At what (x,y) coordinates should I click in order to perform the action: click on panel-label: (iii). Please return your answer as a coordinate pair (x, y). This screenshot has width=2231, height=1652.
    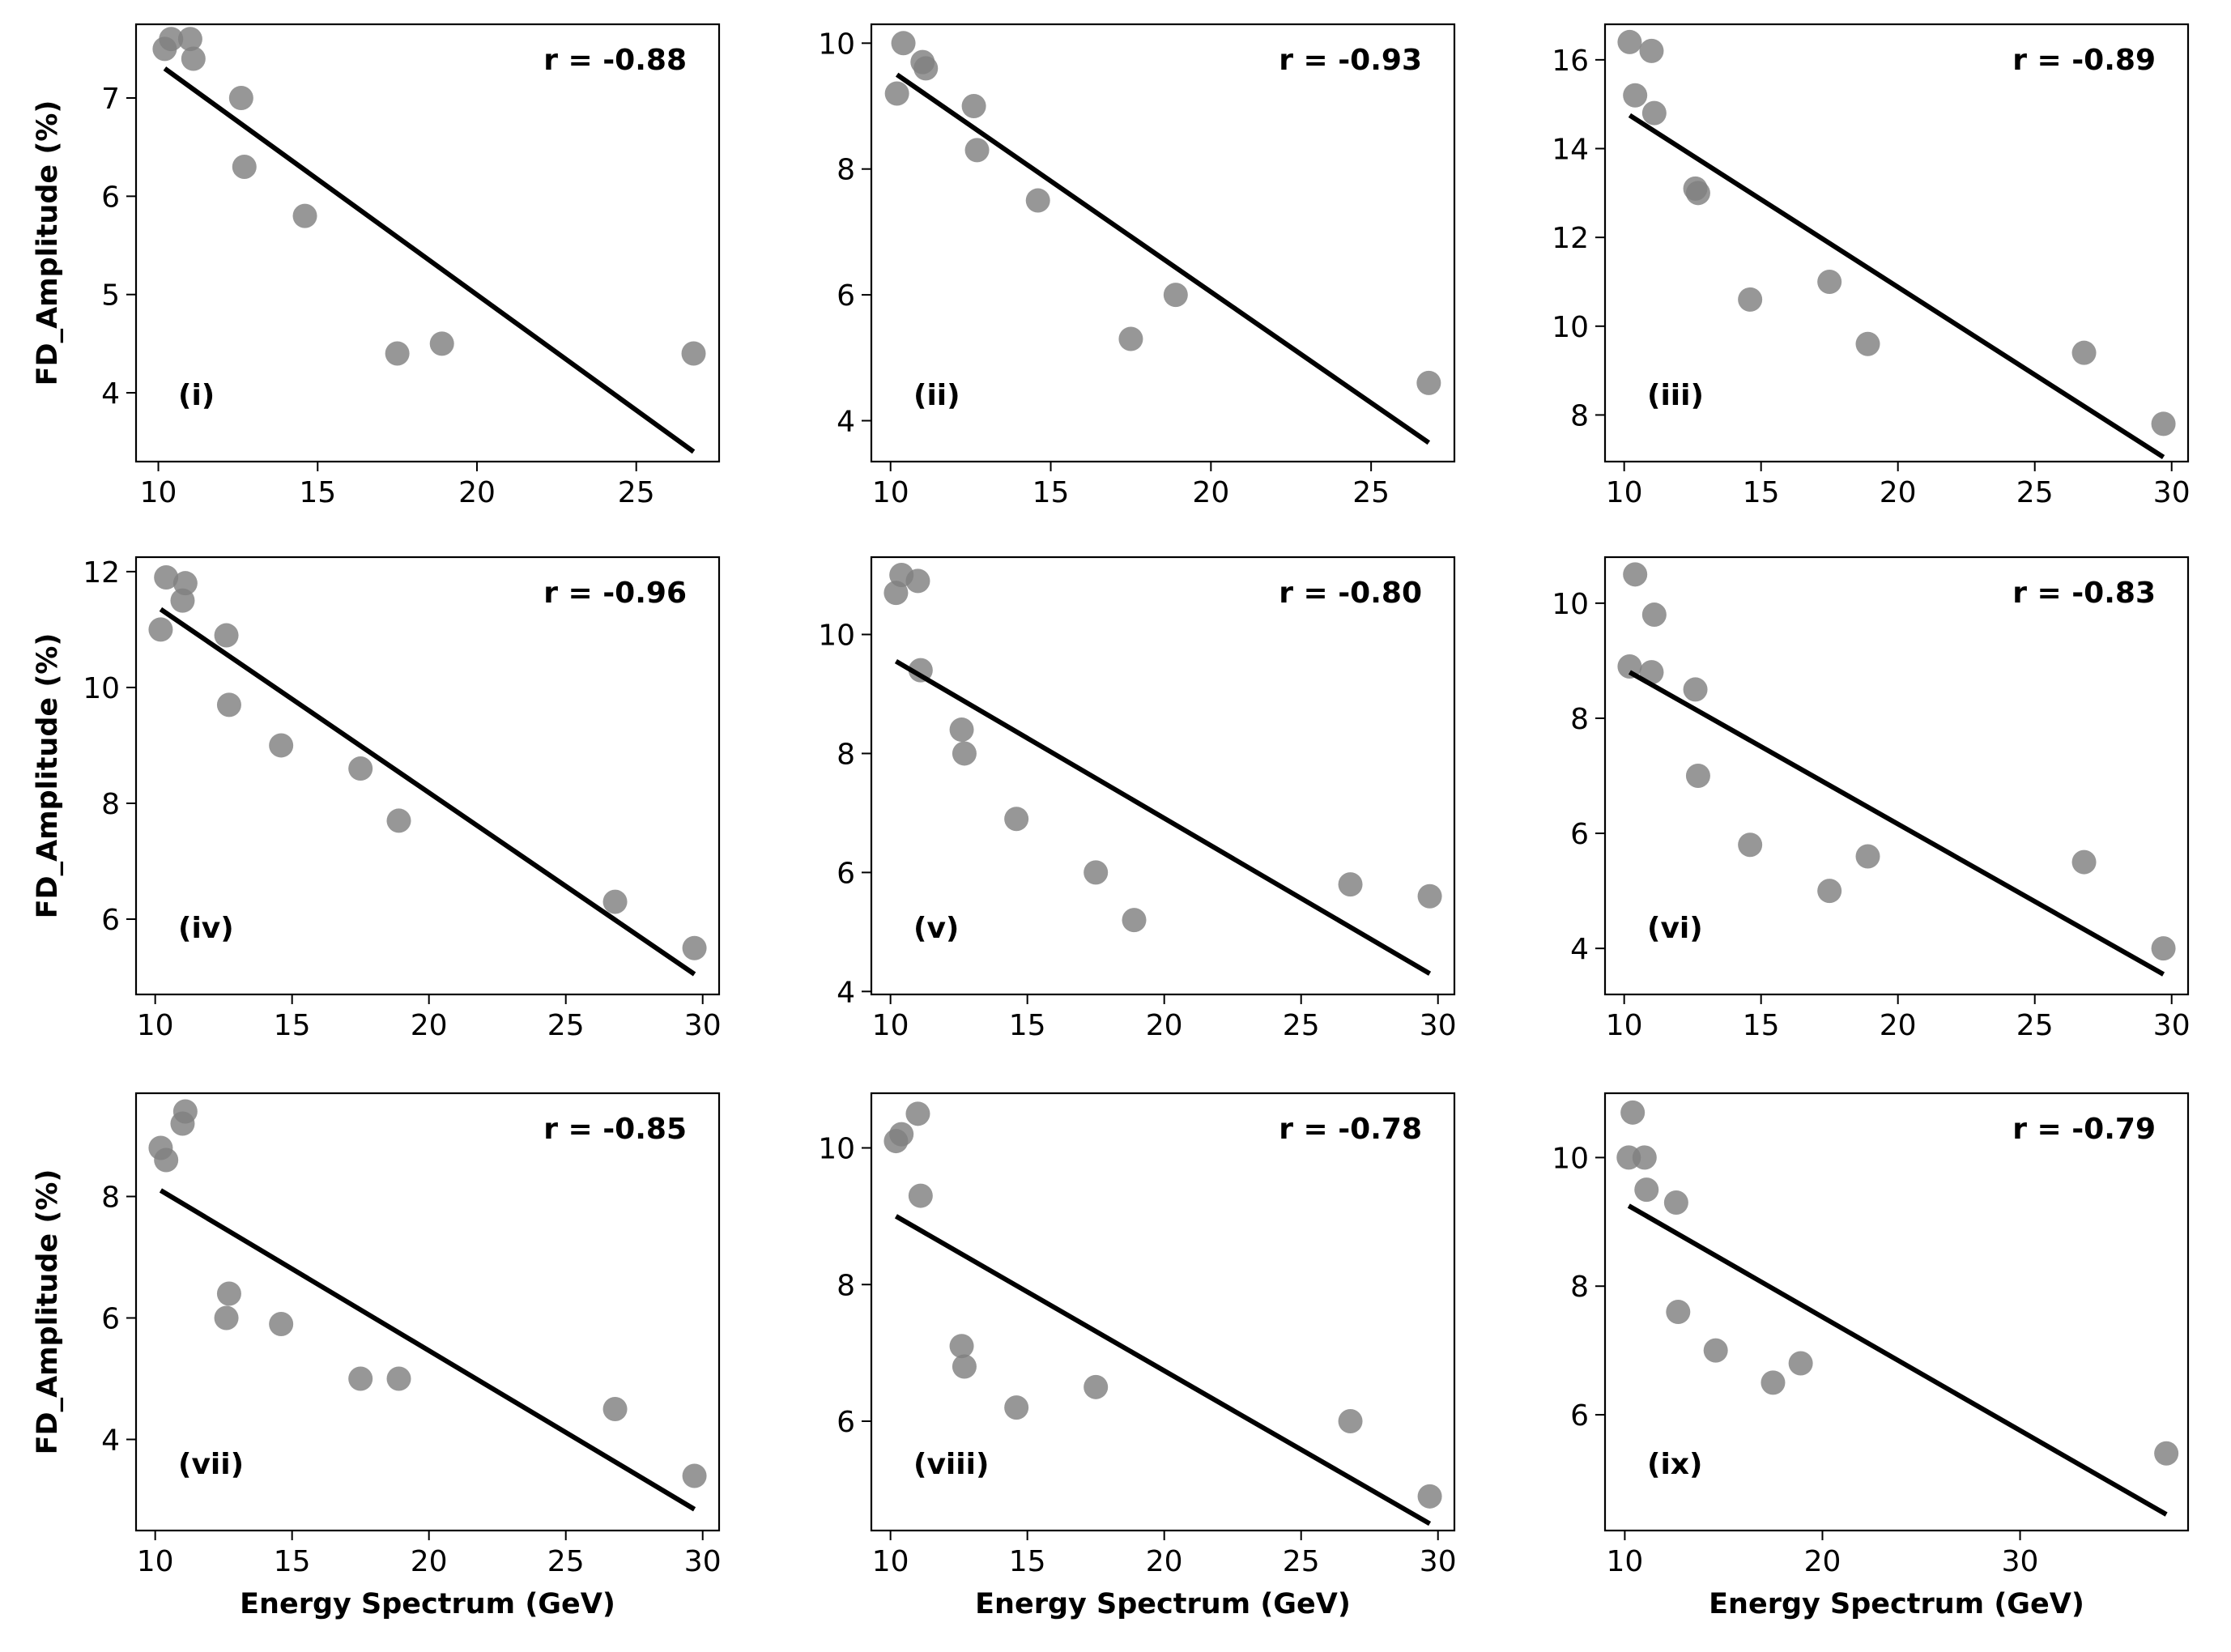
    Looking at the image, I should click on (1675, 395).